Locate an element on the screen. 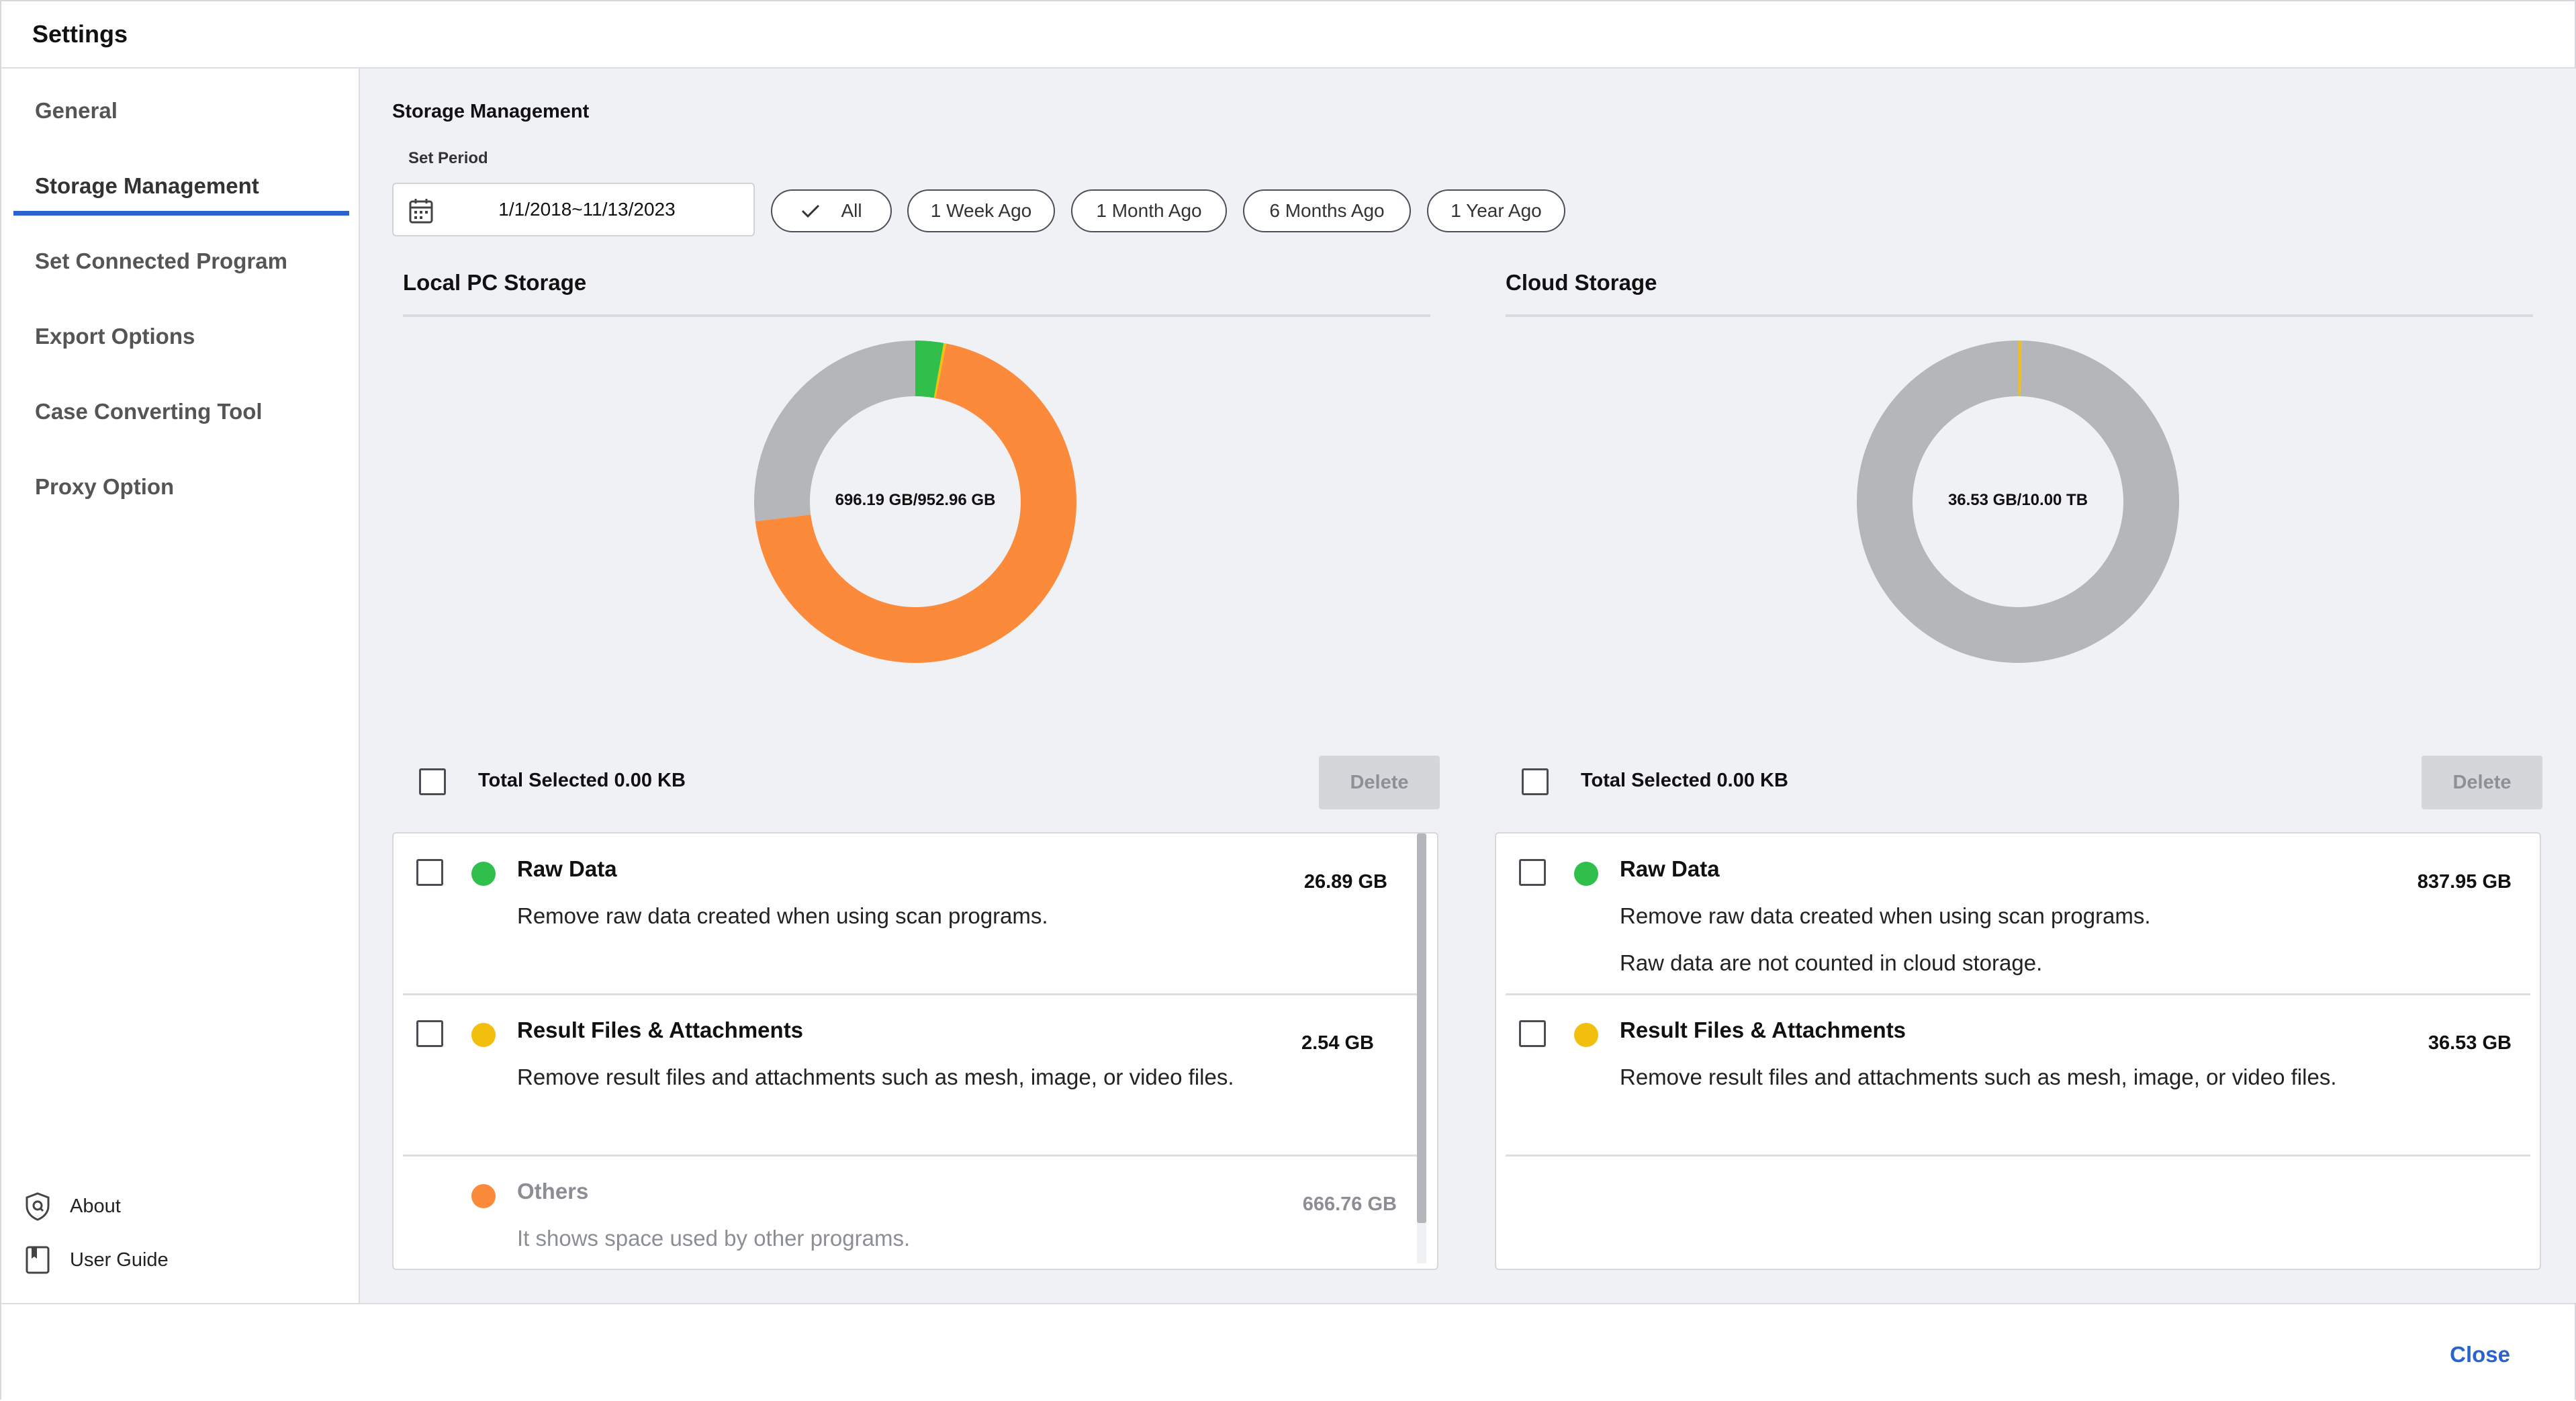  item-size: 666.76 GB is located at coordinates (1349, 1204).